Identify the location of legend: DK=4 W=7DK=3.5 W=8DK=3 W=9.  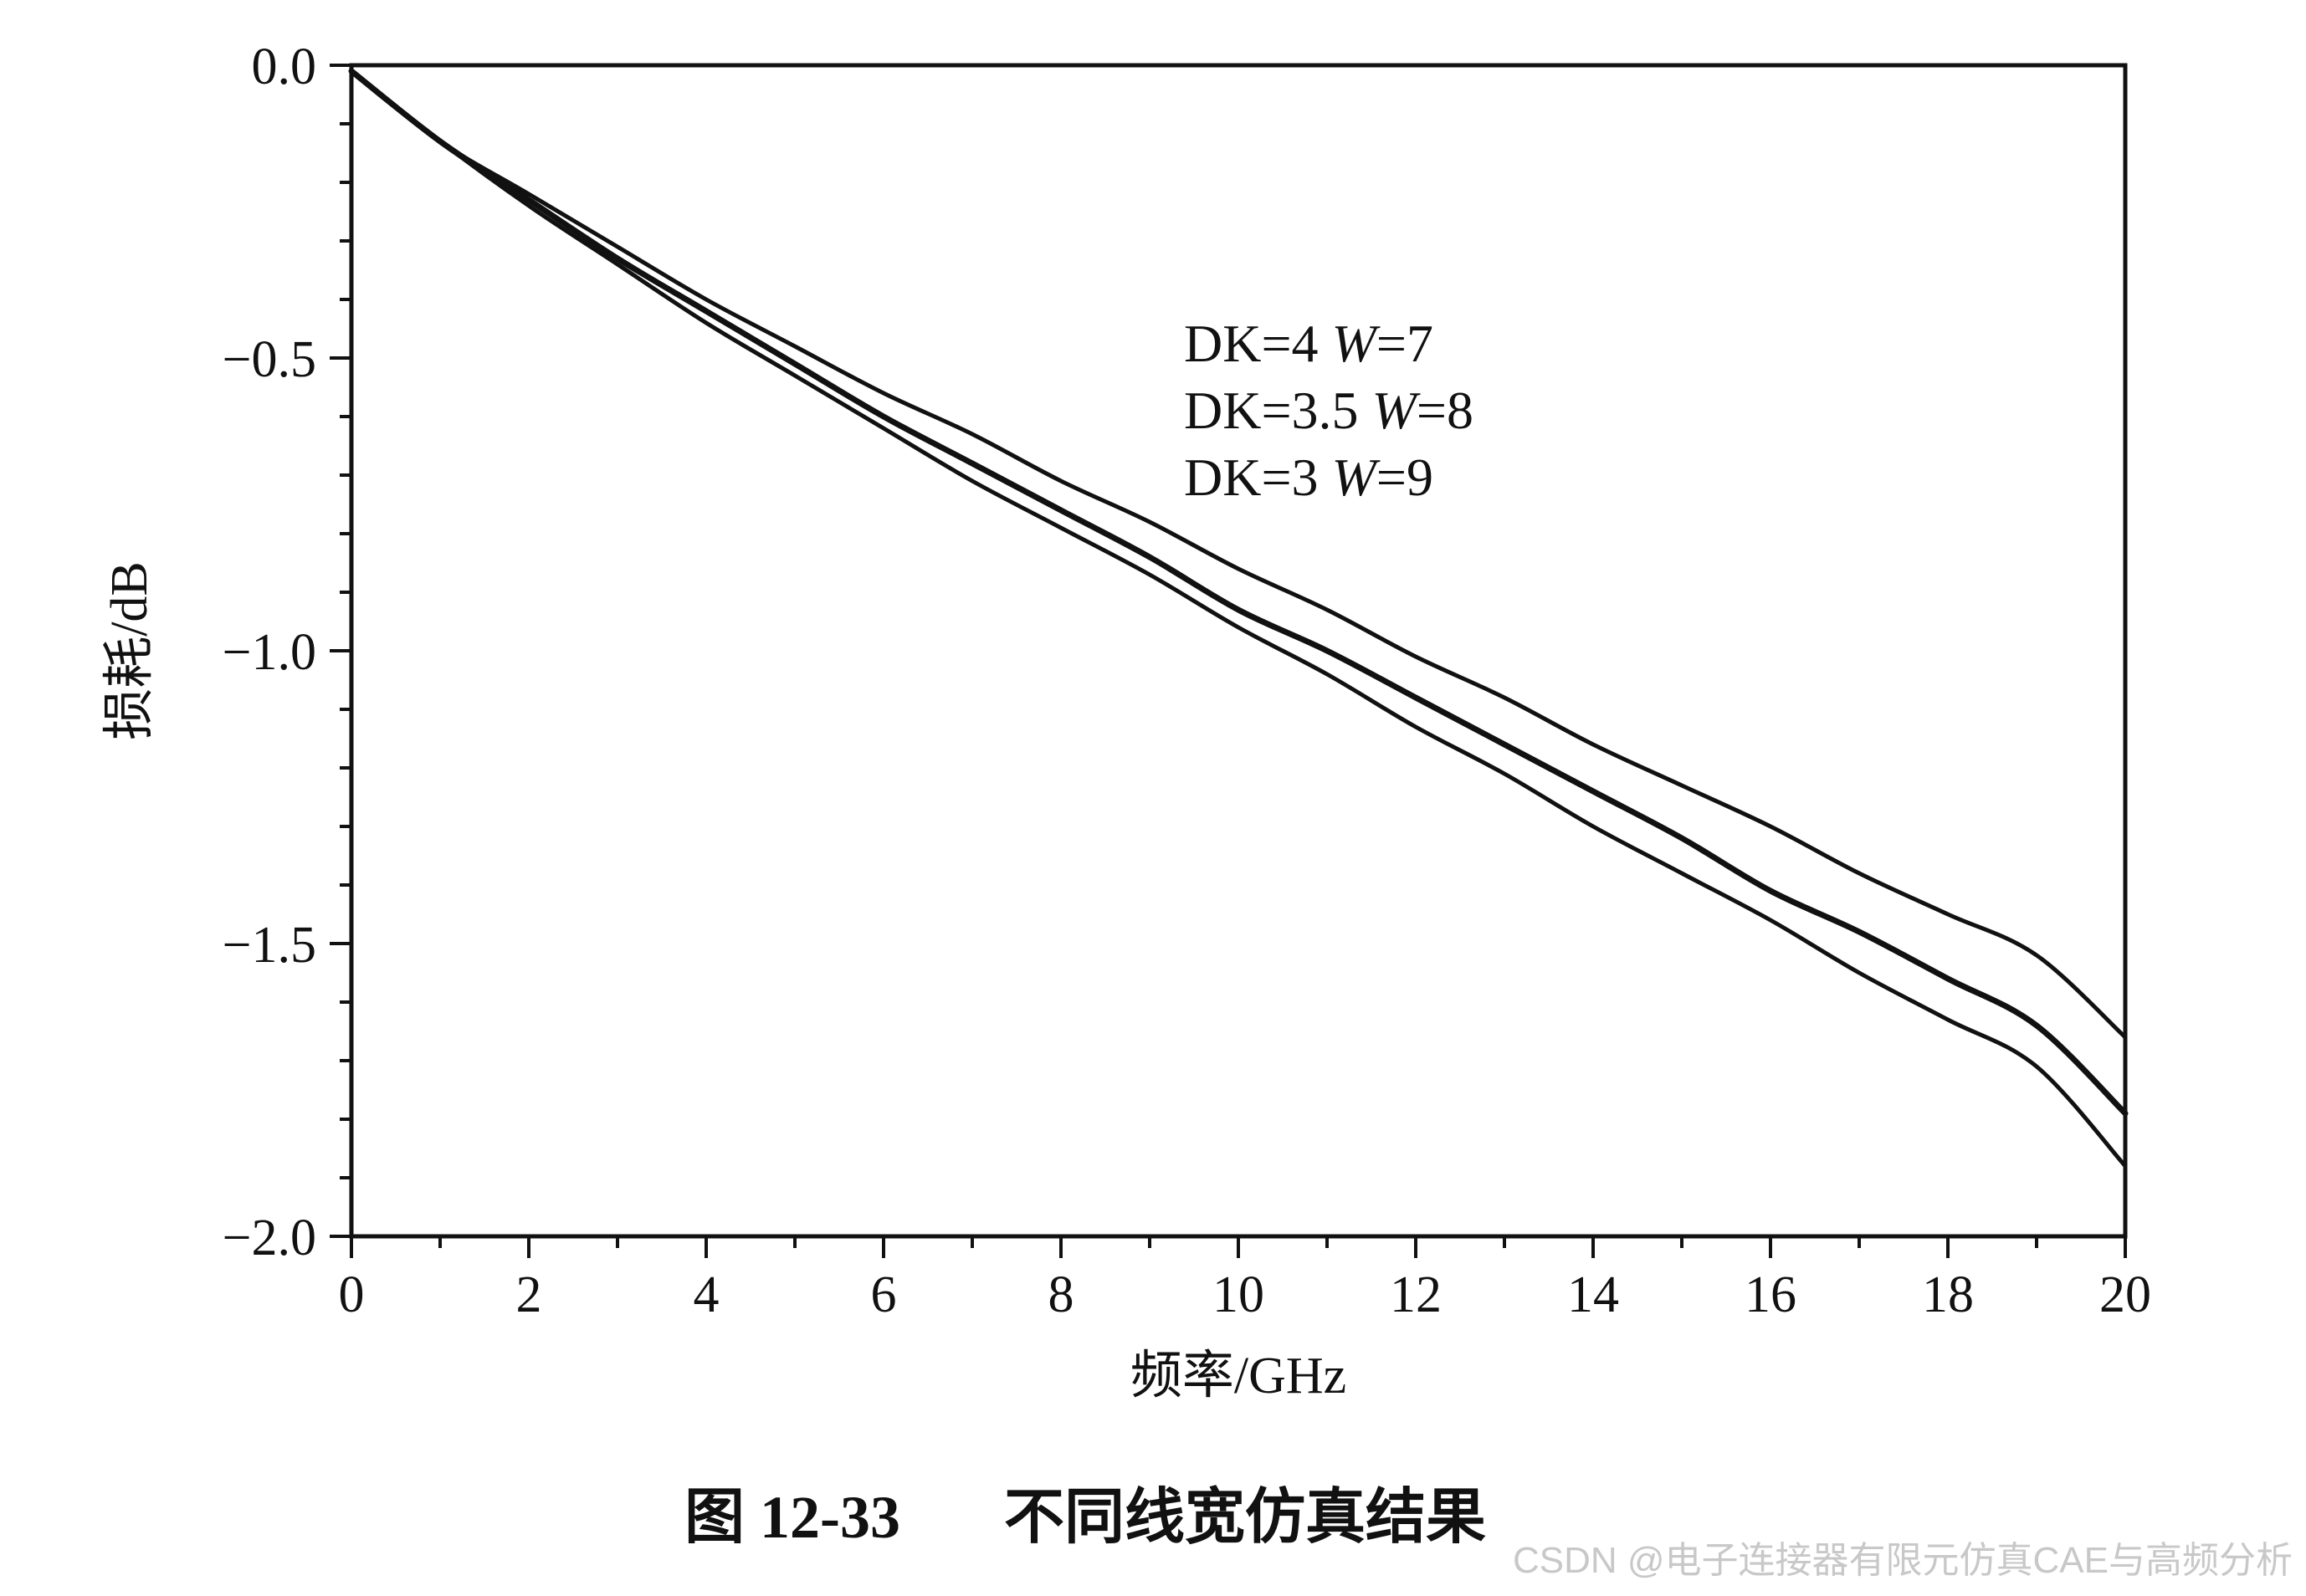
(1328, 411).